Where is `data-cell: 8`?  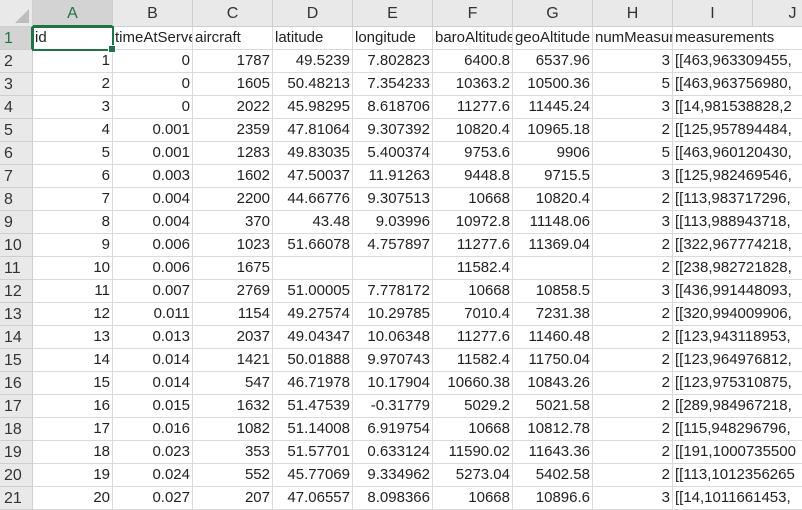 data-cell: 8 is located at coordinates (73, 222).